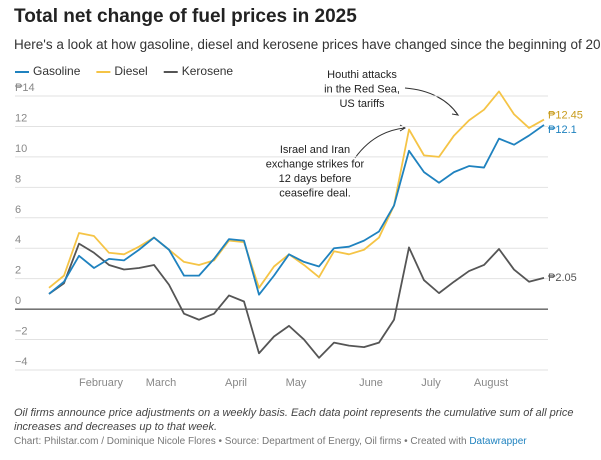 The width and height of the screenshot is (601, 460). I want to click on y-tick-label: 10, so click(21, 149).